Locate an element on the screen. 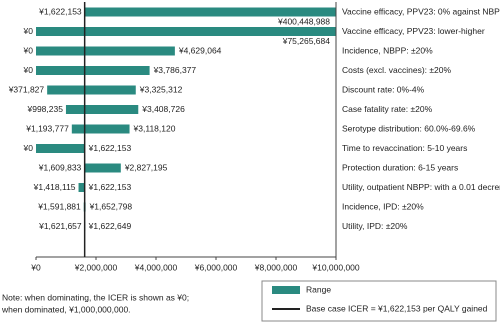 The height and width of the screenshot is (326, 500). x-tick-label: ¥4,000,000 is located at coordinates (156, 267).